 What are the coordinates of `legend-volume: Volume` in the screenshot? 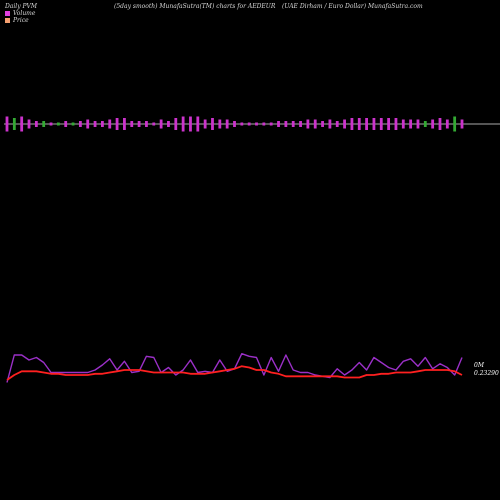 It's located at (20, 13).